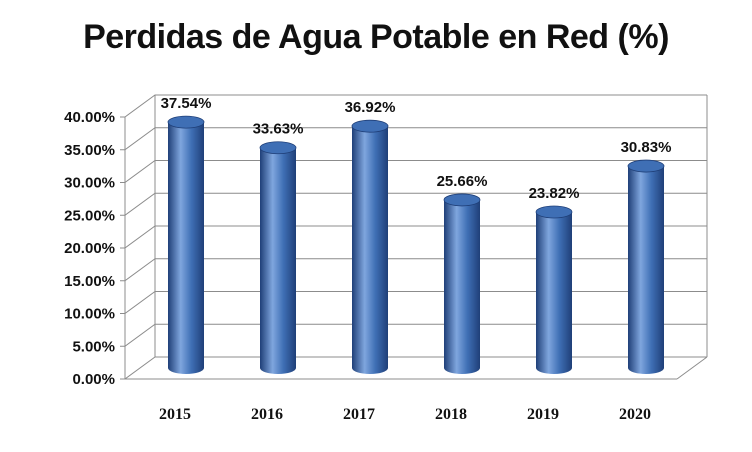 Image resolution: width=752 pixels, height=452 pixels. I want to click on data-label: 37.54%, so click(186, 103).